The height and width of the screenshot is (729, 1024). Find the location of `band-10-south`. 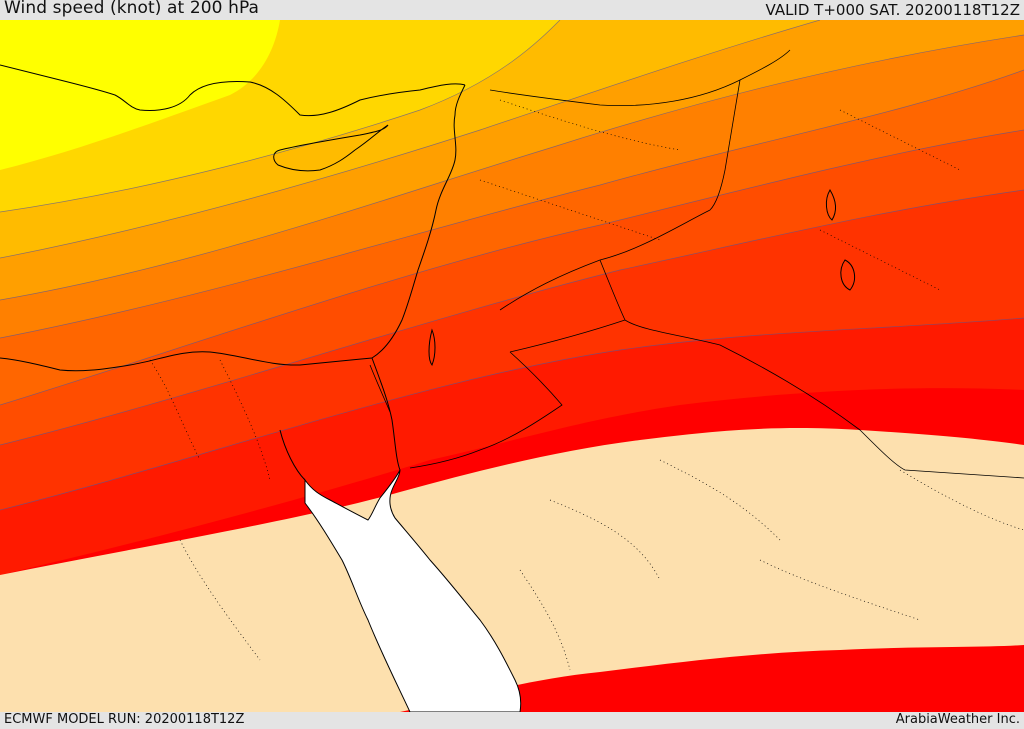

band-10-south is located at coordinates (712, 678).